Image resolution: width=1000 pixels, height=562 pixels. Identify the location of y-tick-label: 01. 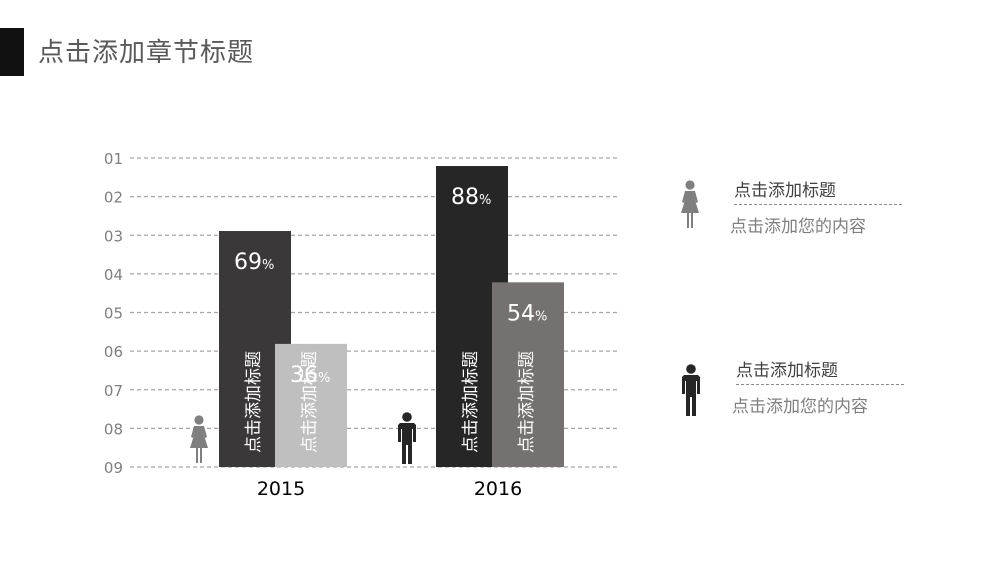
(113, 159).